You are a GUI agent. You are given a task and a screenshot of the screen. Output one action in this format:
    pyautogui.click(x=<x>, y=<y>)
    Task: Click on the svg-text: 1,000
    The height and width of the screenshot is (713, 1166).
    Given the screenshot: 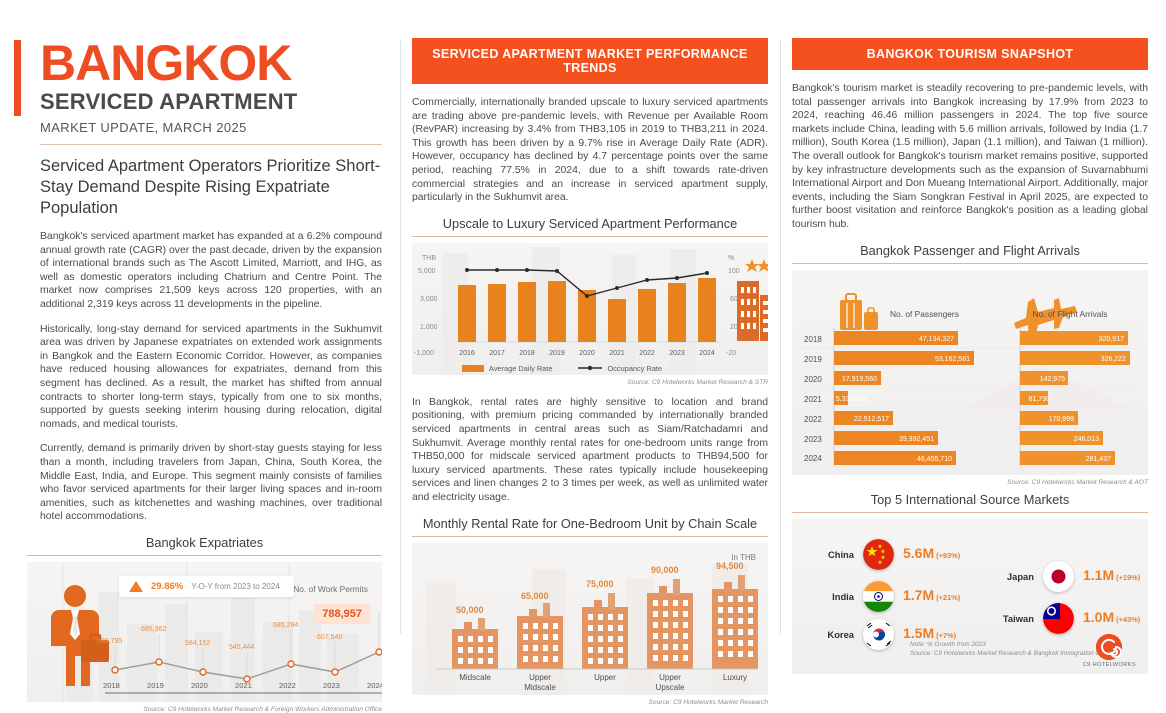 What is the action you would take?
    pyautogui.click(x=429, y=327)
    